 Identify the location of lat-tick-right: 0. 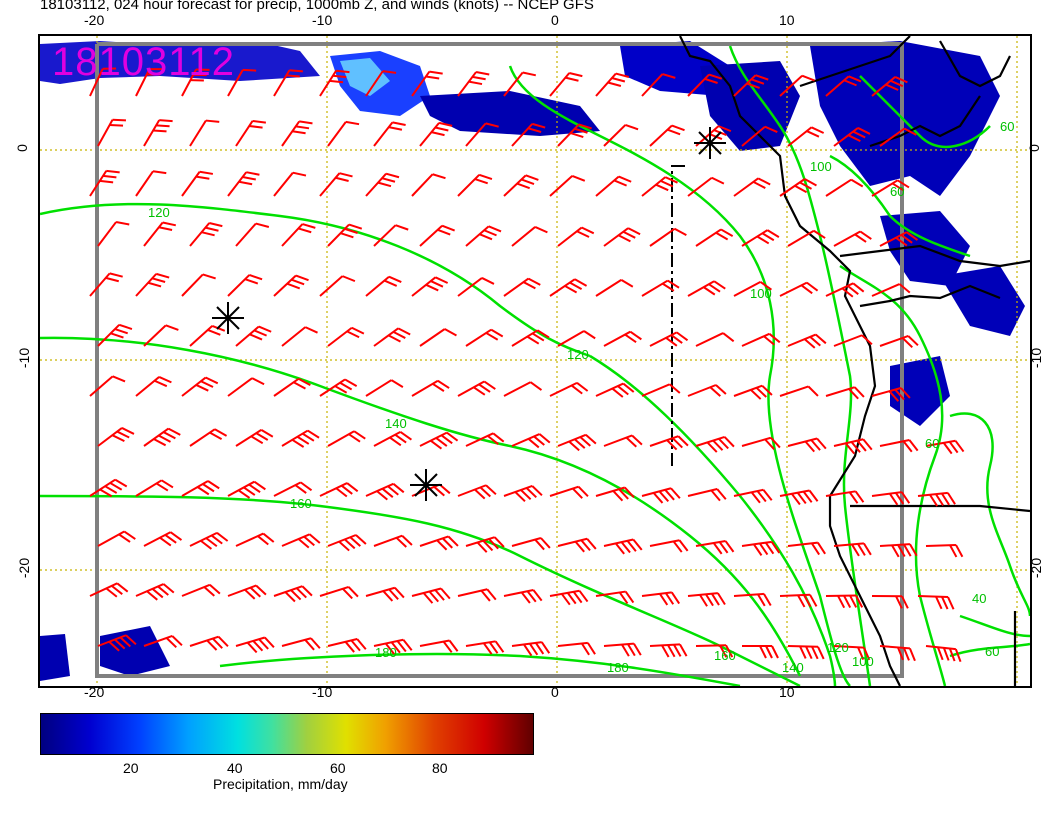
(1033, 148).